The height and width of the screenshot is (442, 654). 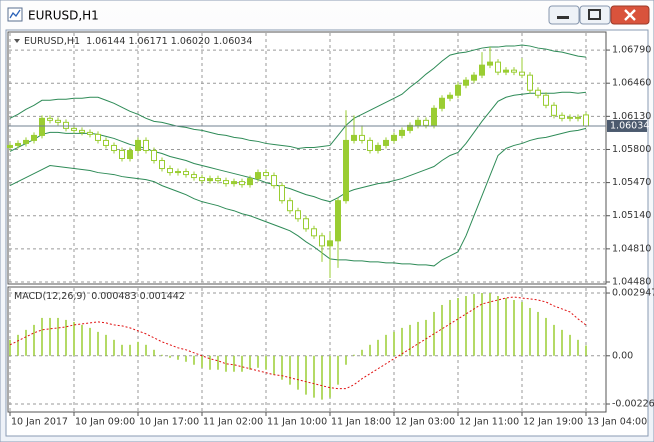 What do you see at coordinates (232, 41) in the screenshot?
I see `close-value: 1.06034` at bounding box center [232, 41].